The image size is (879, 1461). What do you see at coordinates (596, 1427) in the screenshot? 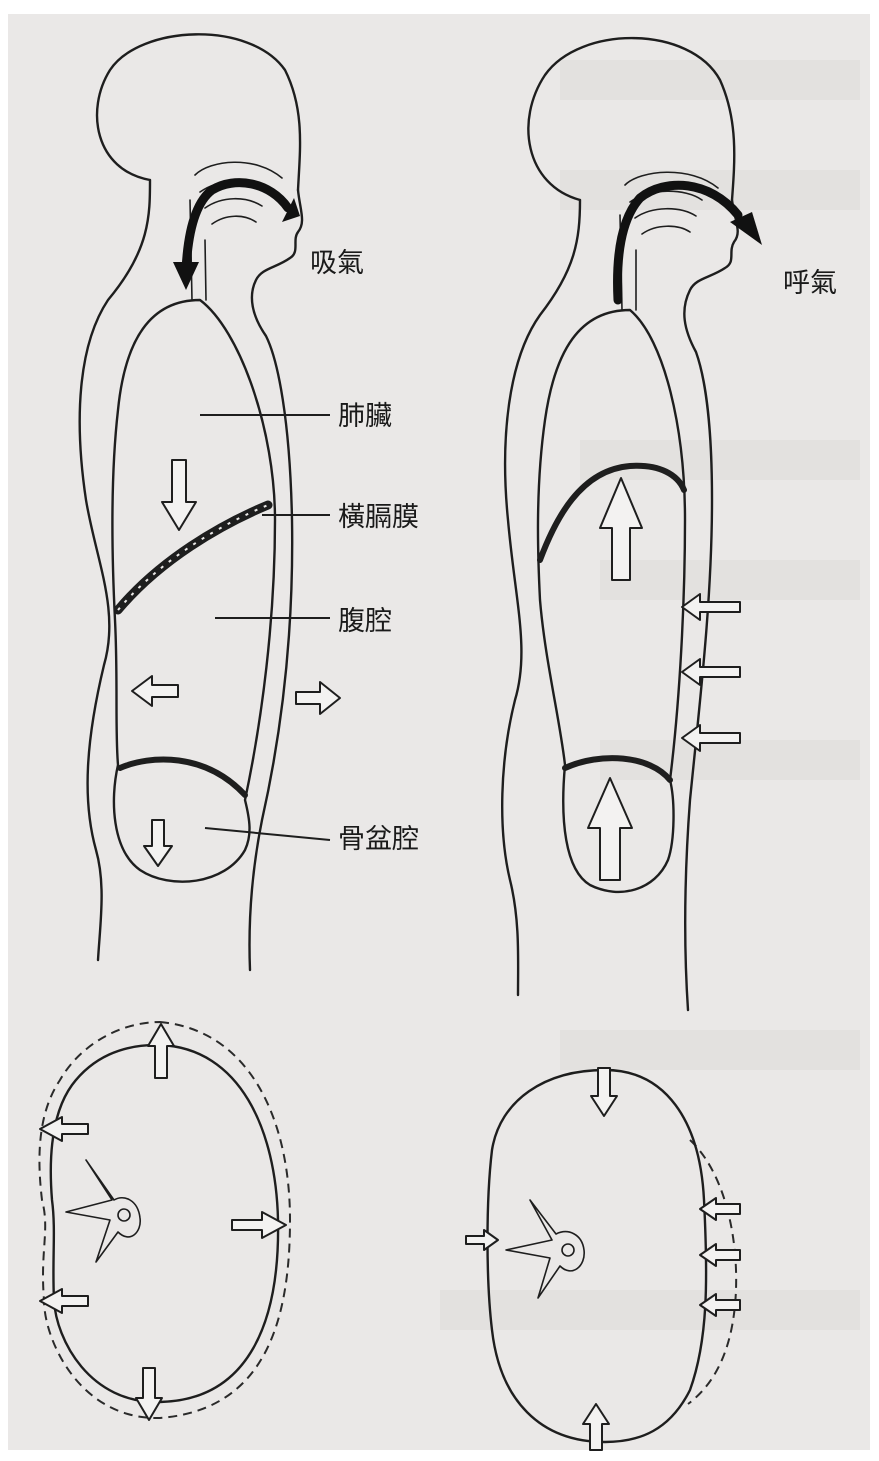
I see `exhale-section-up-arrow` at bounding box center [596, 1427].